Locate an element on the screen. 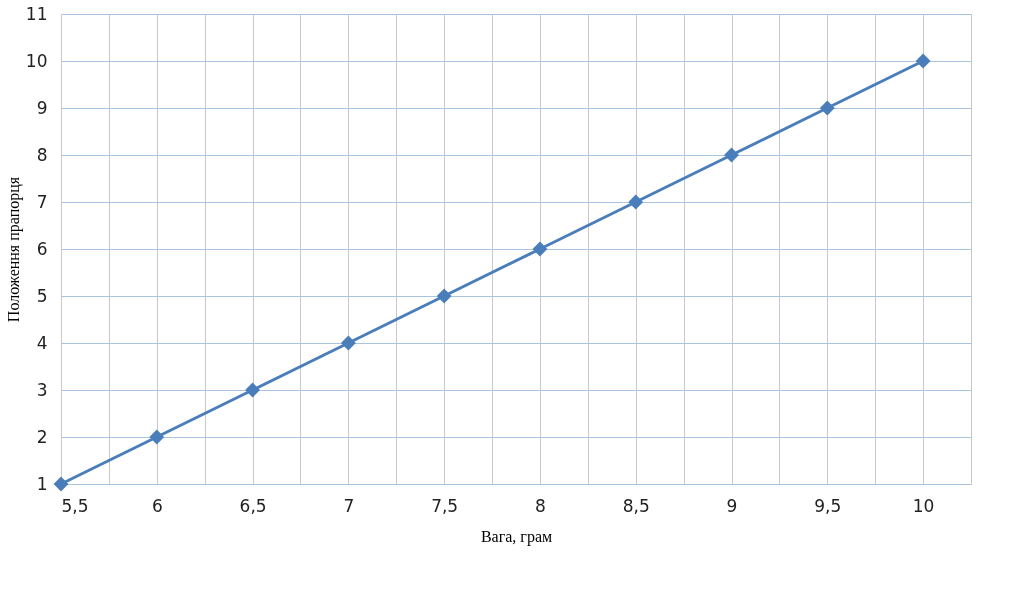 The height and width of the screenshot is (590, 1024). y-tick-label: 10 is located at coordinates (36, 60).